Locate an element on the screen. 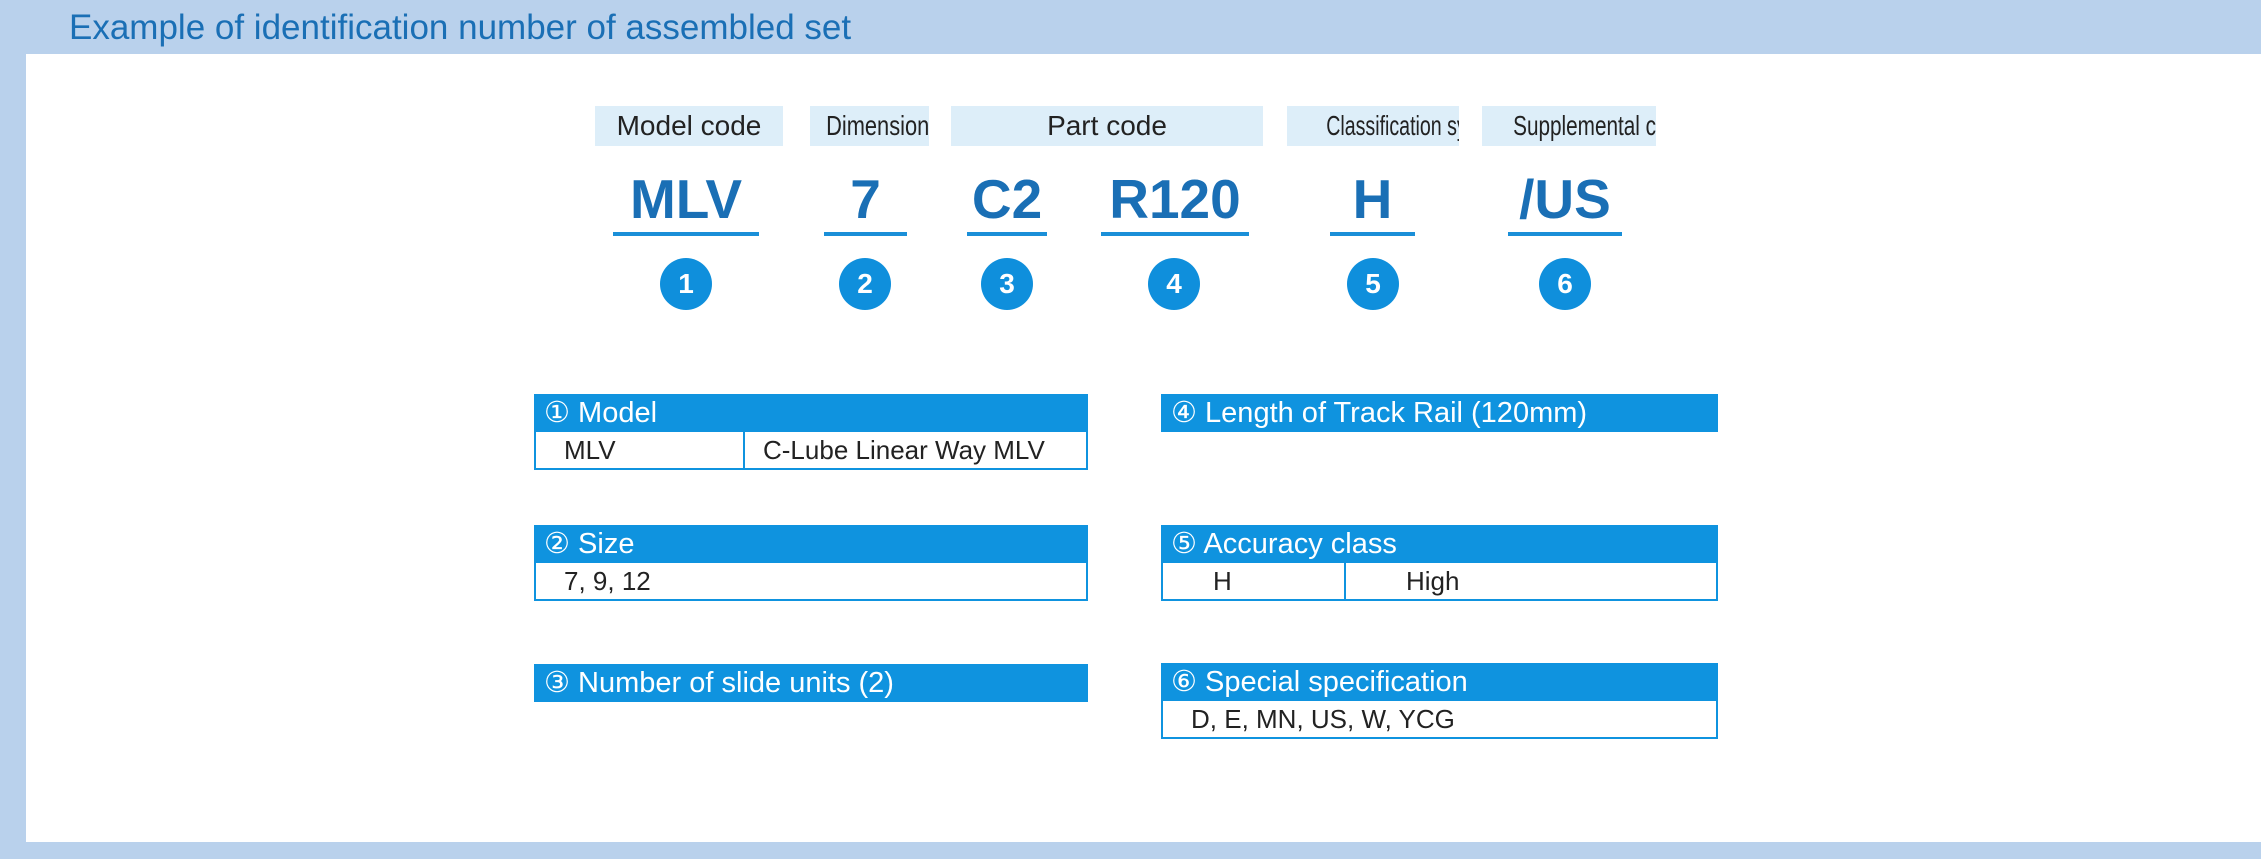 Image resolution: width=2261 pixels, height=859 pixels. box-title: ⑥ Special specification is located at coordinates (1439, 682).